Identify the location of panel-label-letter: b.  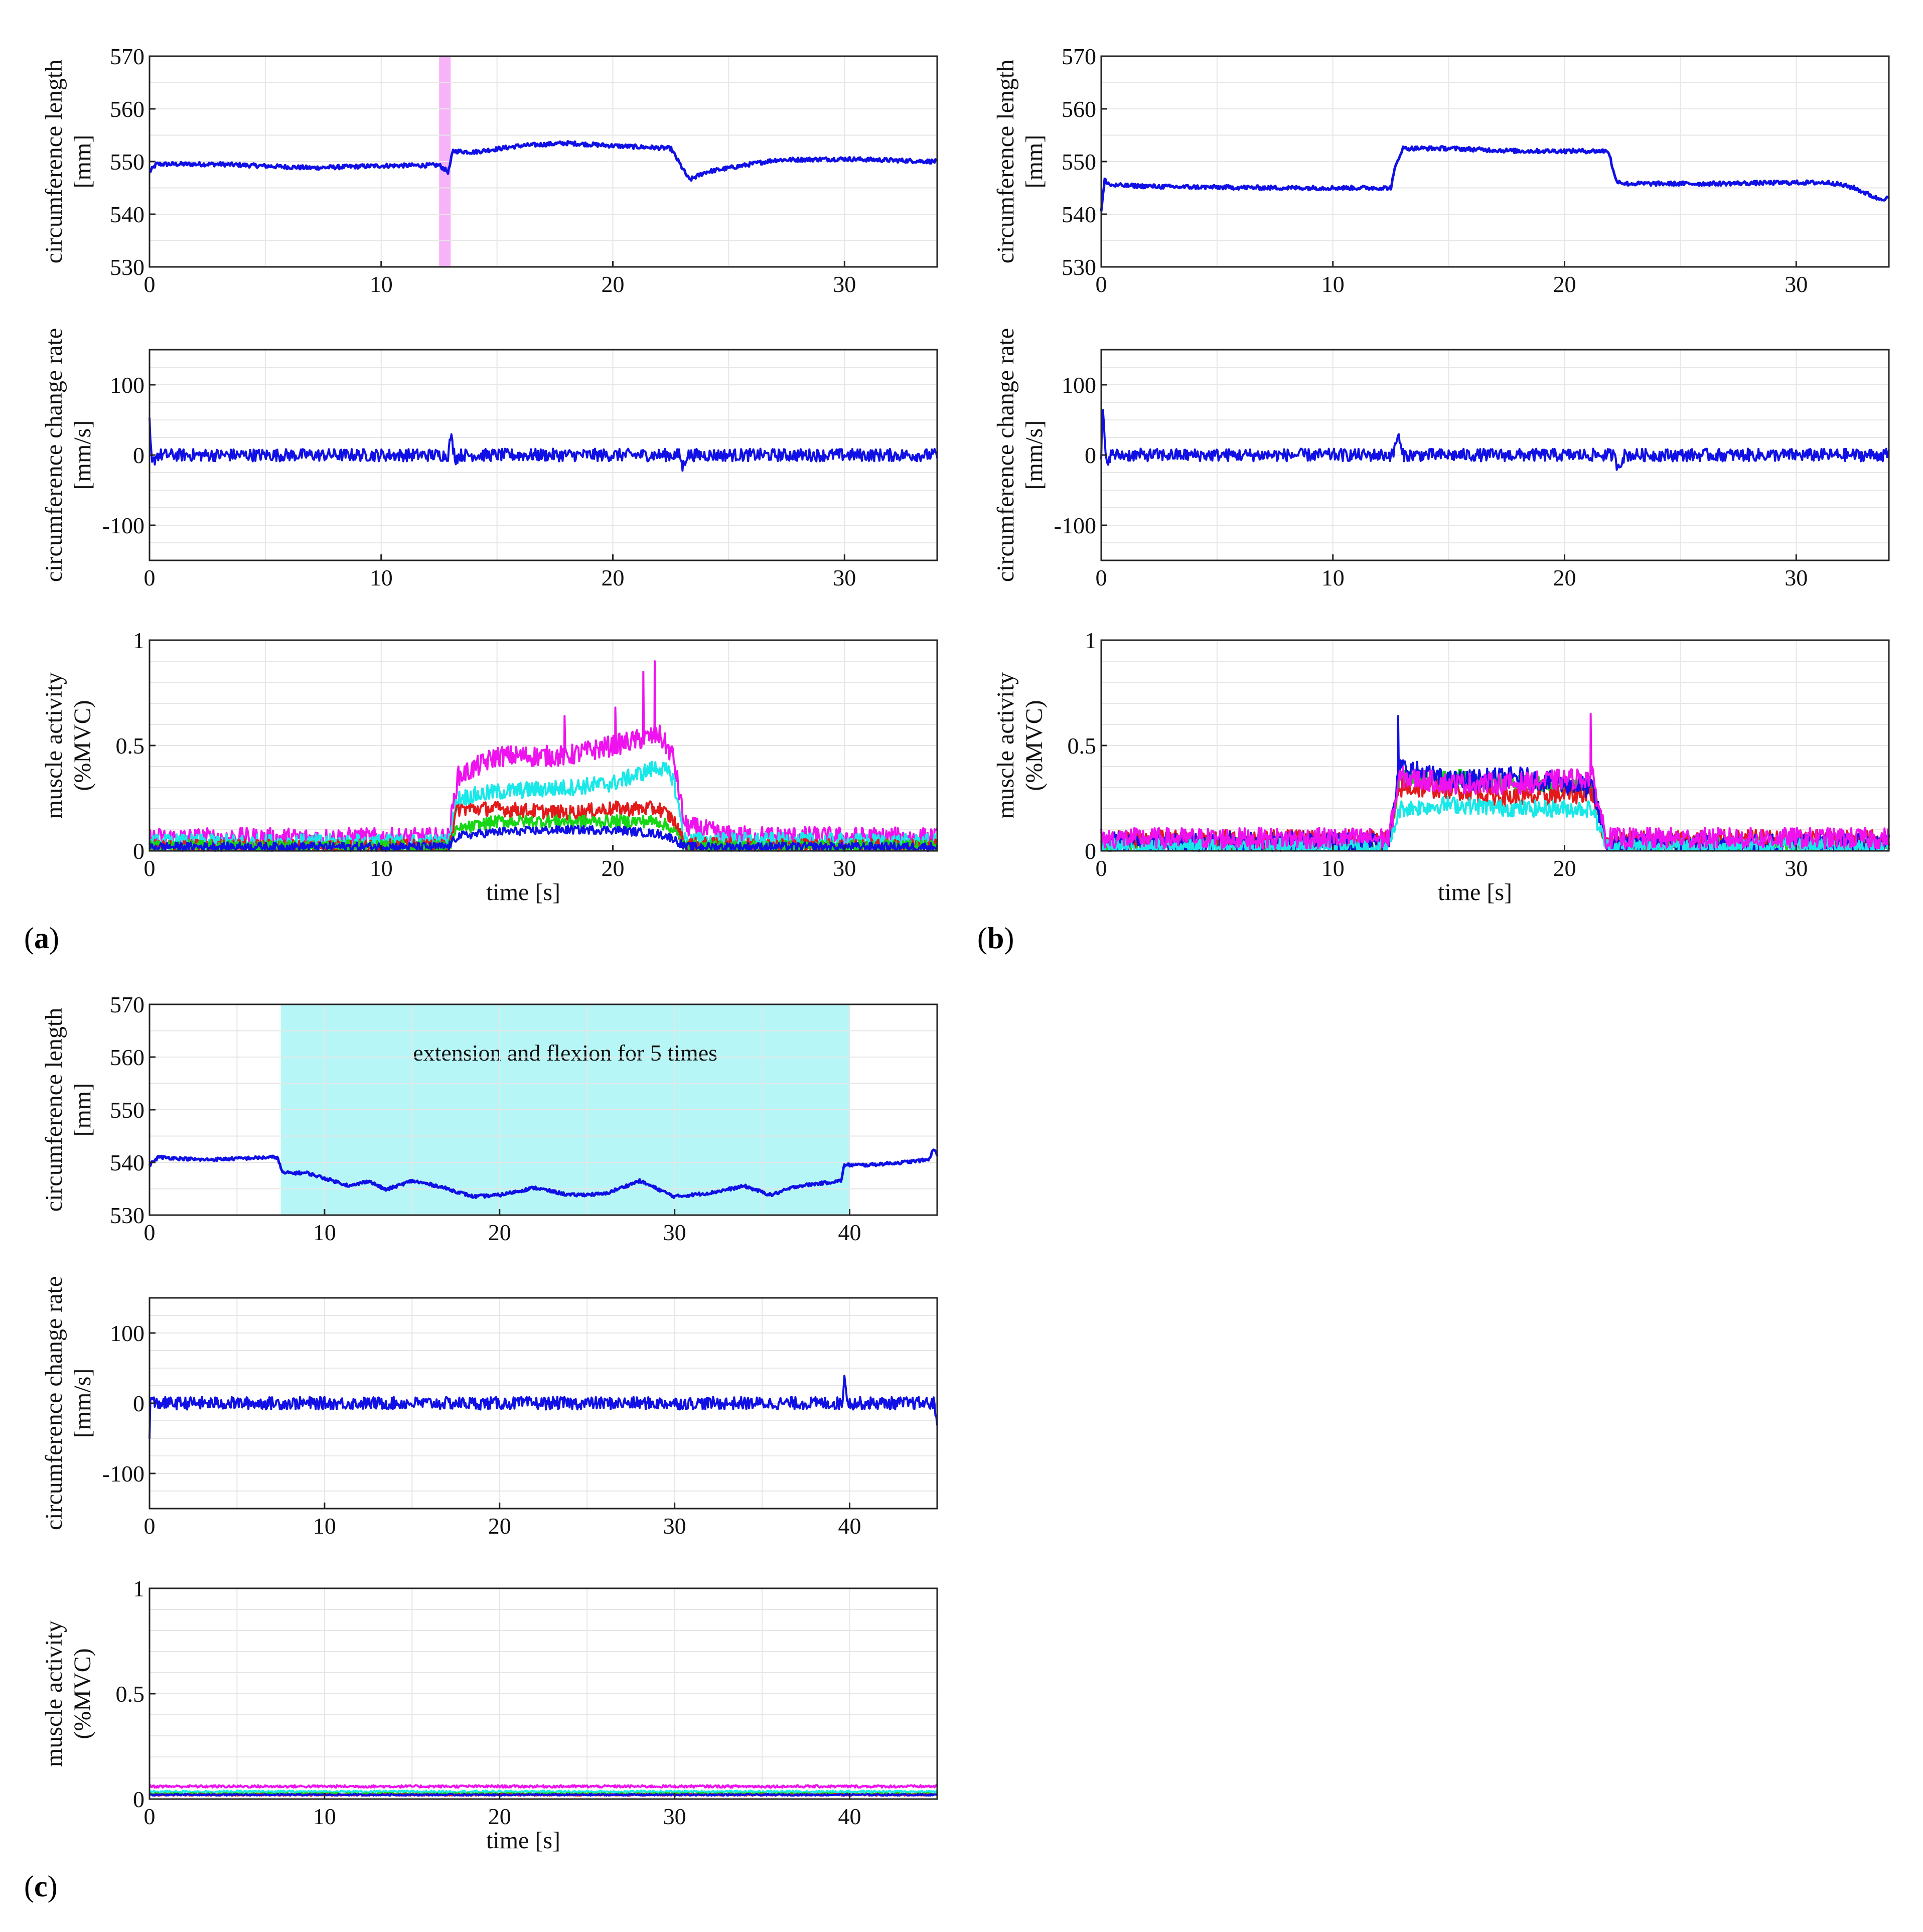
(995, 938).